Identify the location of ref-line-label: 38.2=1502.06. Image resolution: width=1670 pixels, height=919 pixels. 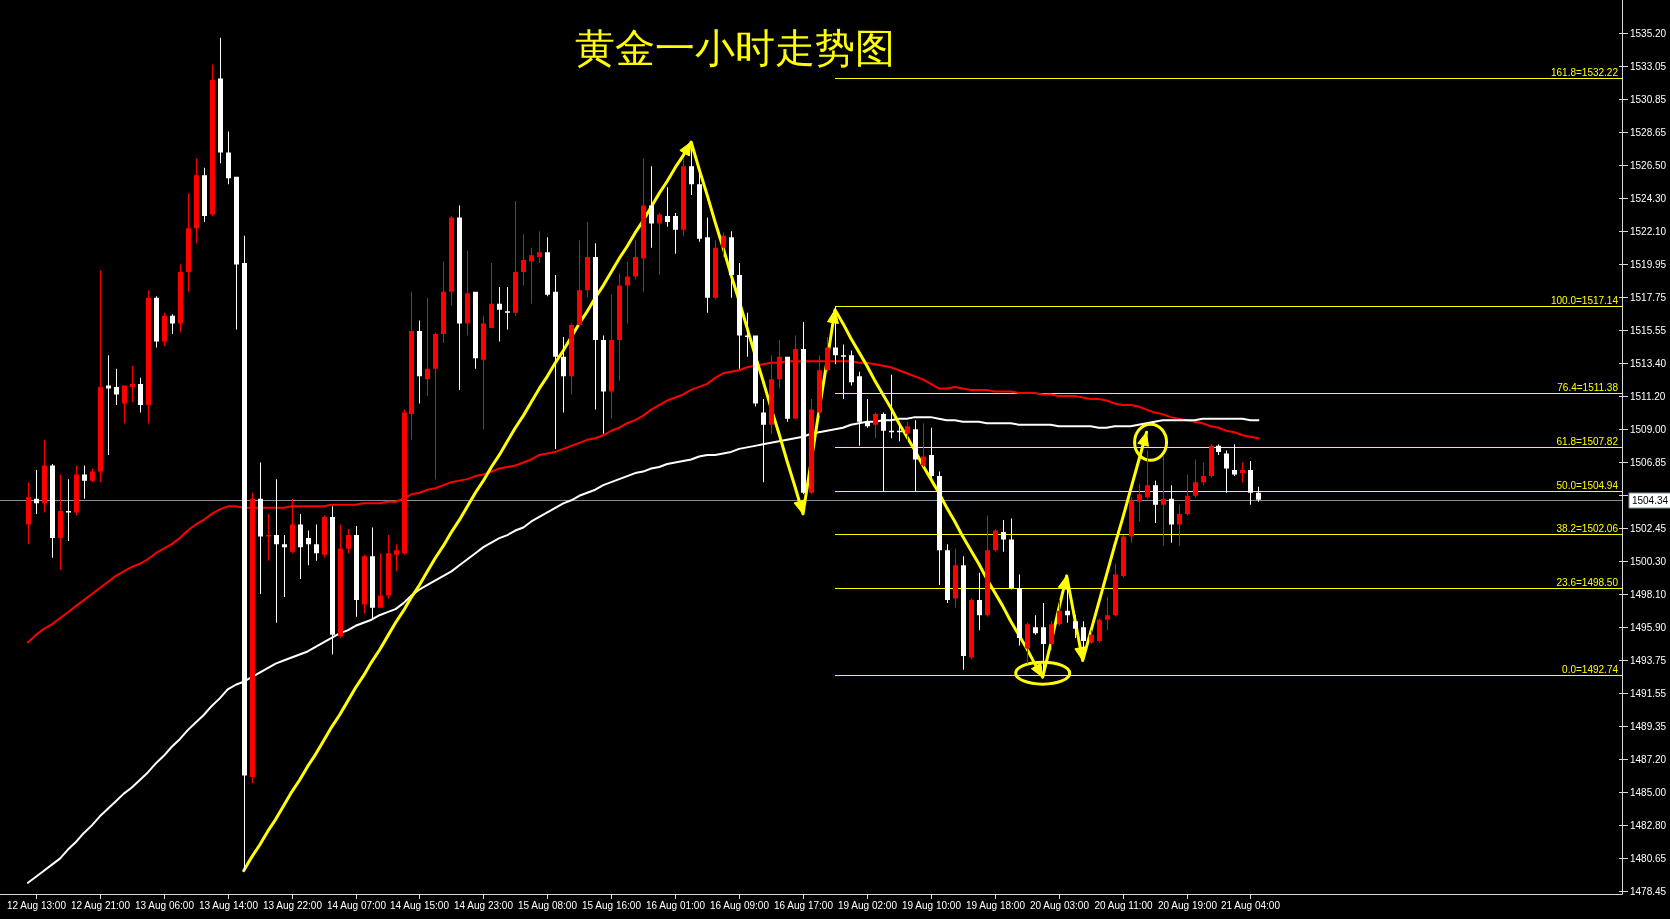
(1587, 528).